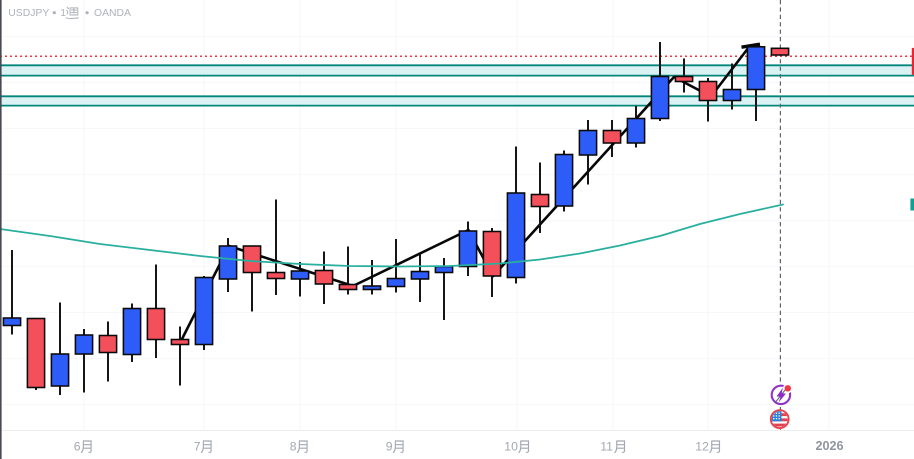 The width and height of the screenshot is (914, 459). I want to click on svg-text: 7, so click(197, 446).